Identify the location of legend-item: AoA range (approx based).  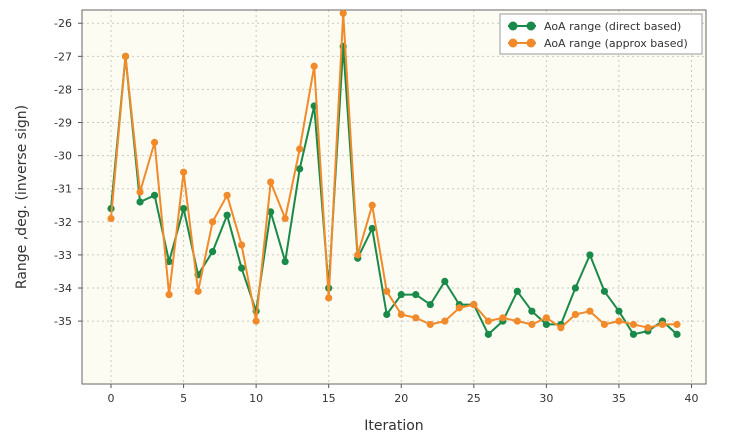
(598, 43).